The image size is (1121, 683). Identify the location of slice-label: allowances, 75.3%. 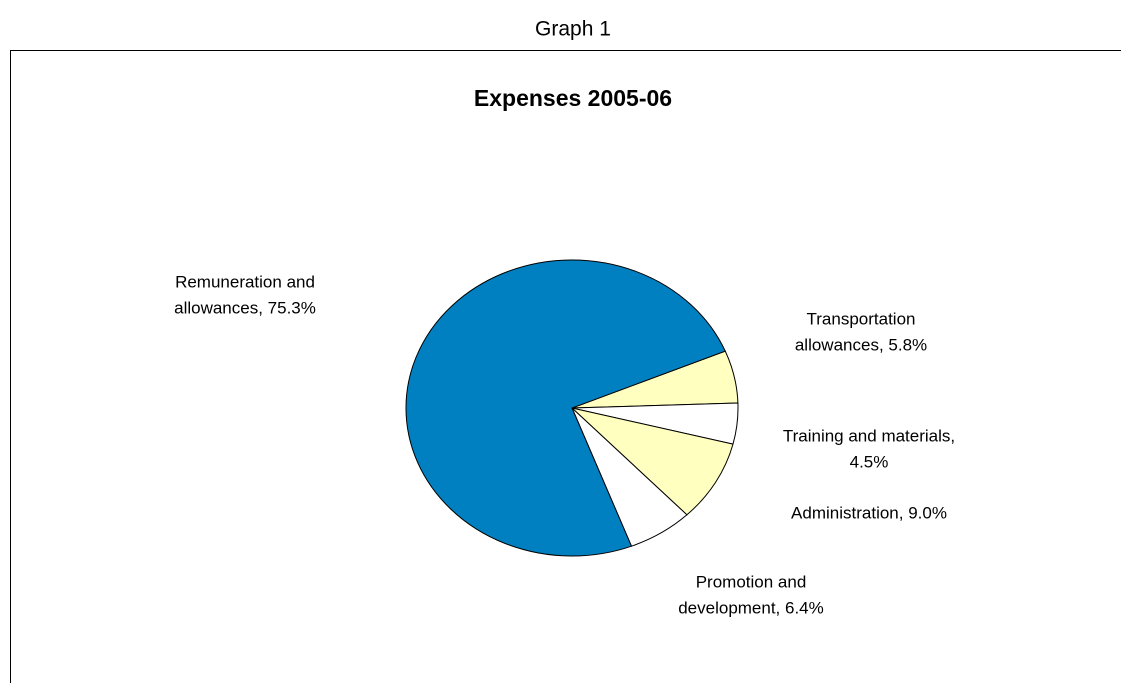
(245, 307).